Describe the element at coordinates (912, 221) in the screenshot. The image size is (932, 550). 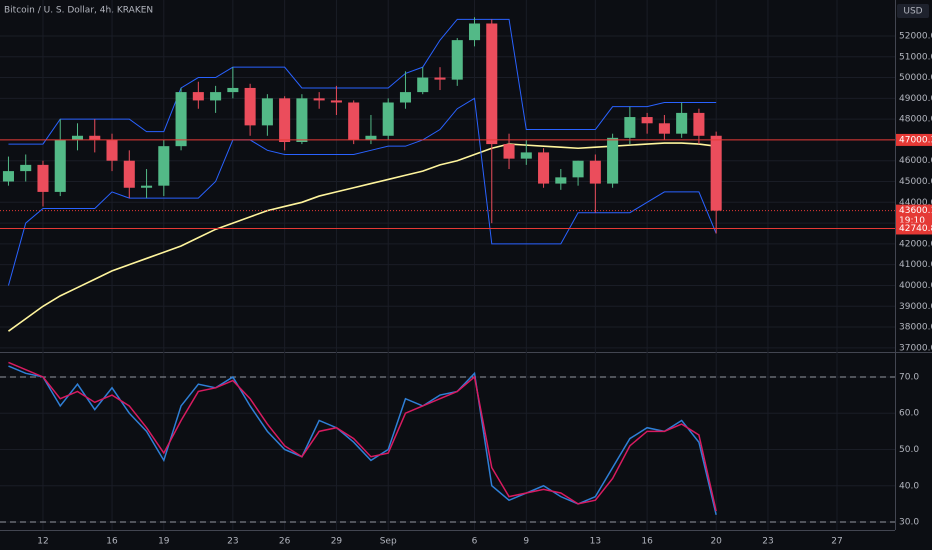
I see `price-level-time: 19:10` at that location.